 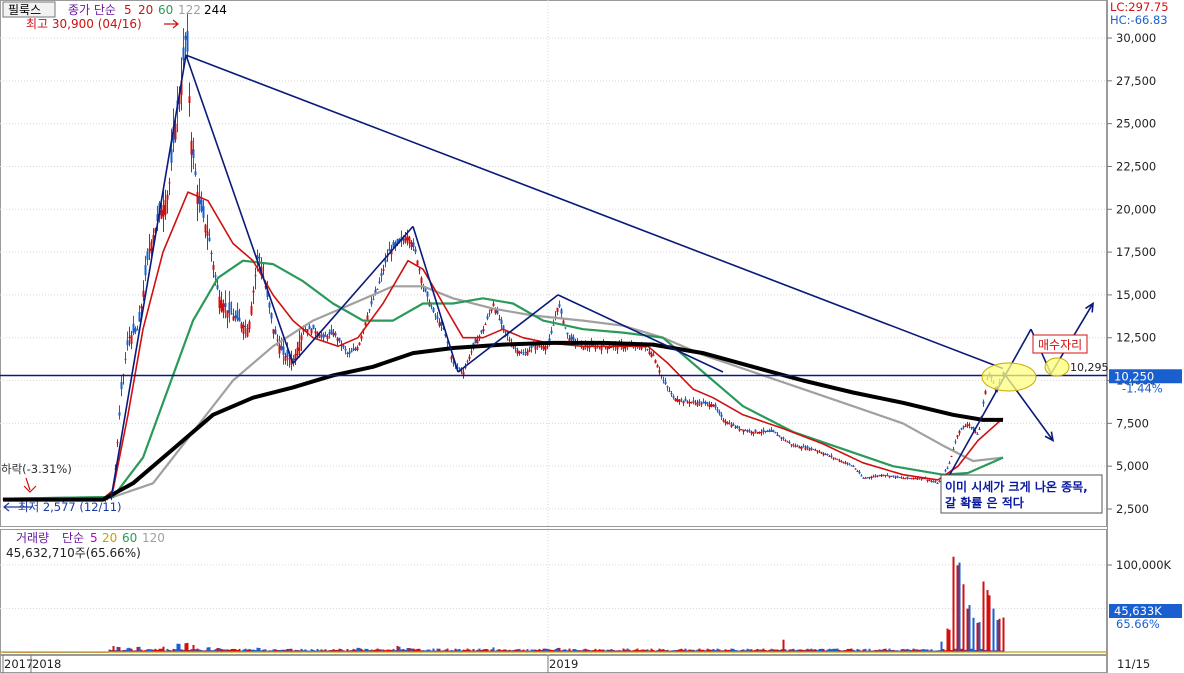 I want to click on y-tick-label: 17,500, so click(x=1136, y=252).